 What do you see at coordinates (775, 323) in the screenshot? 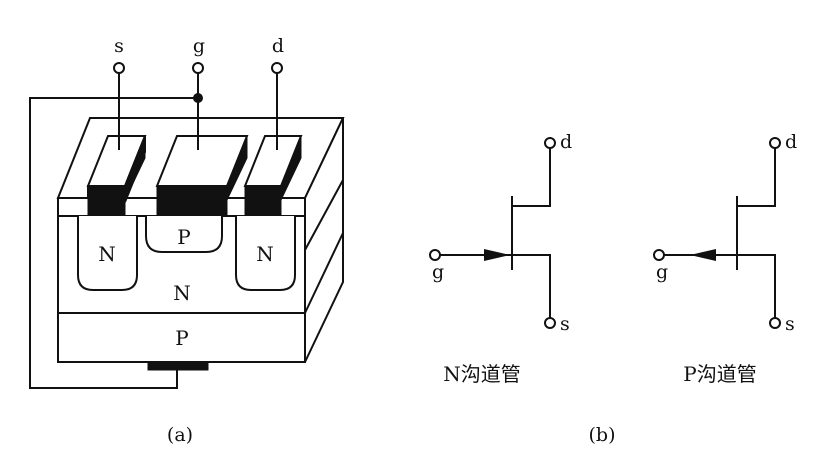
I see `p-source-terminal` at bounding box center [775, 323].